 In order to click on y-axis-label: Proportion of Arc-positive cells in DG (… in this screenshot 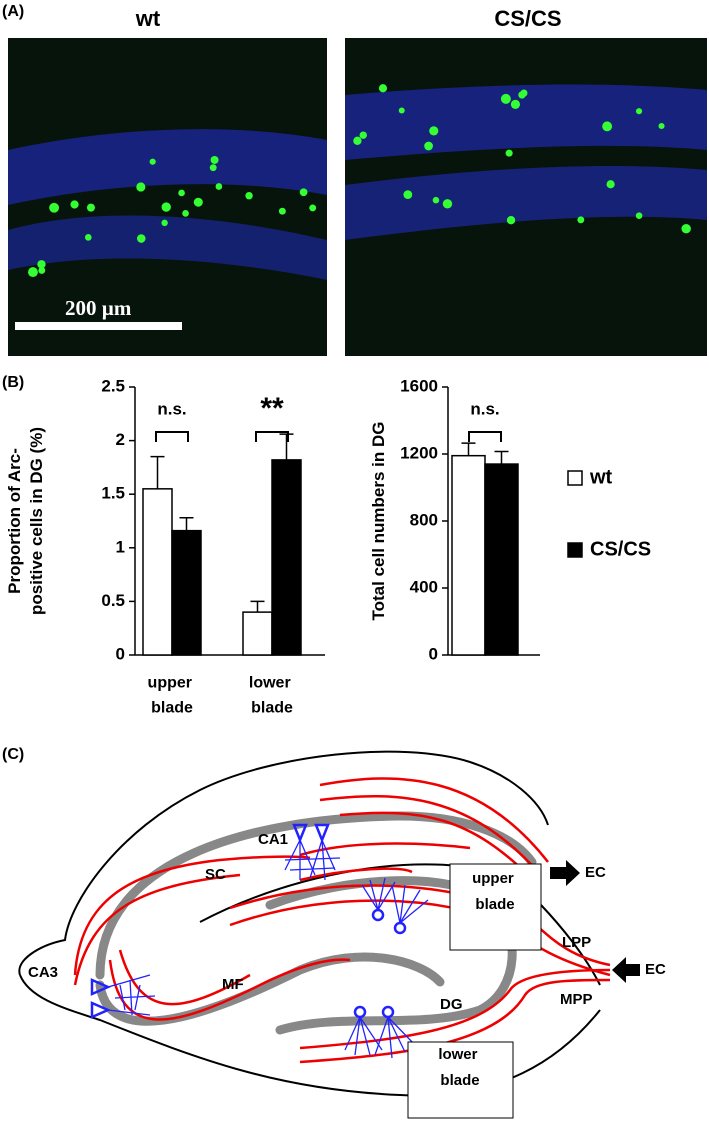, I will do `click(25, 521)`.